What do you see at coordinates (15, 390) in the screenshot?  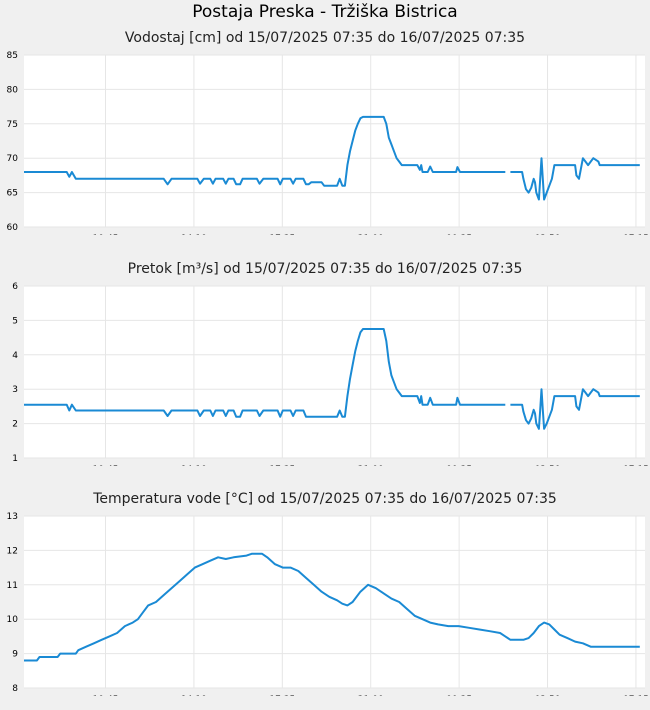 I see `y-tick-label: 3` at bounding box center [15, 390].